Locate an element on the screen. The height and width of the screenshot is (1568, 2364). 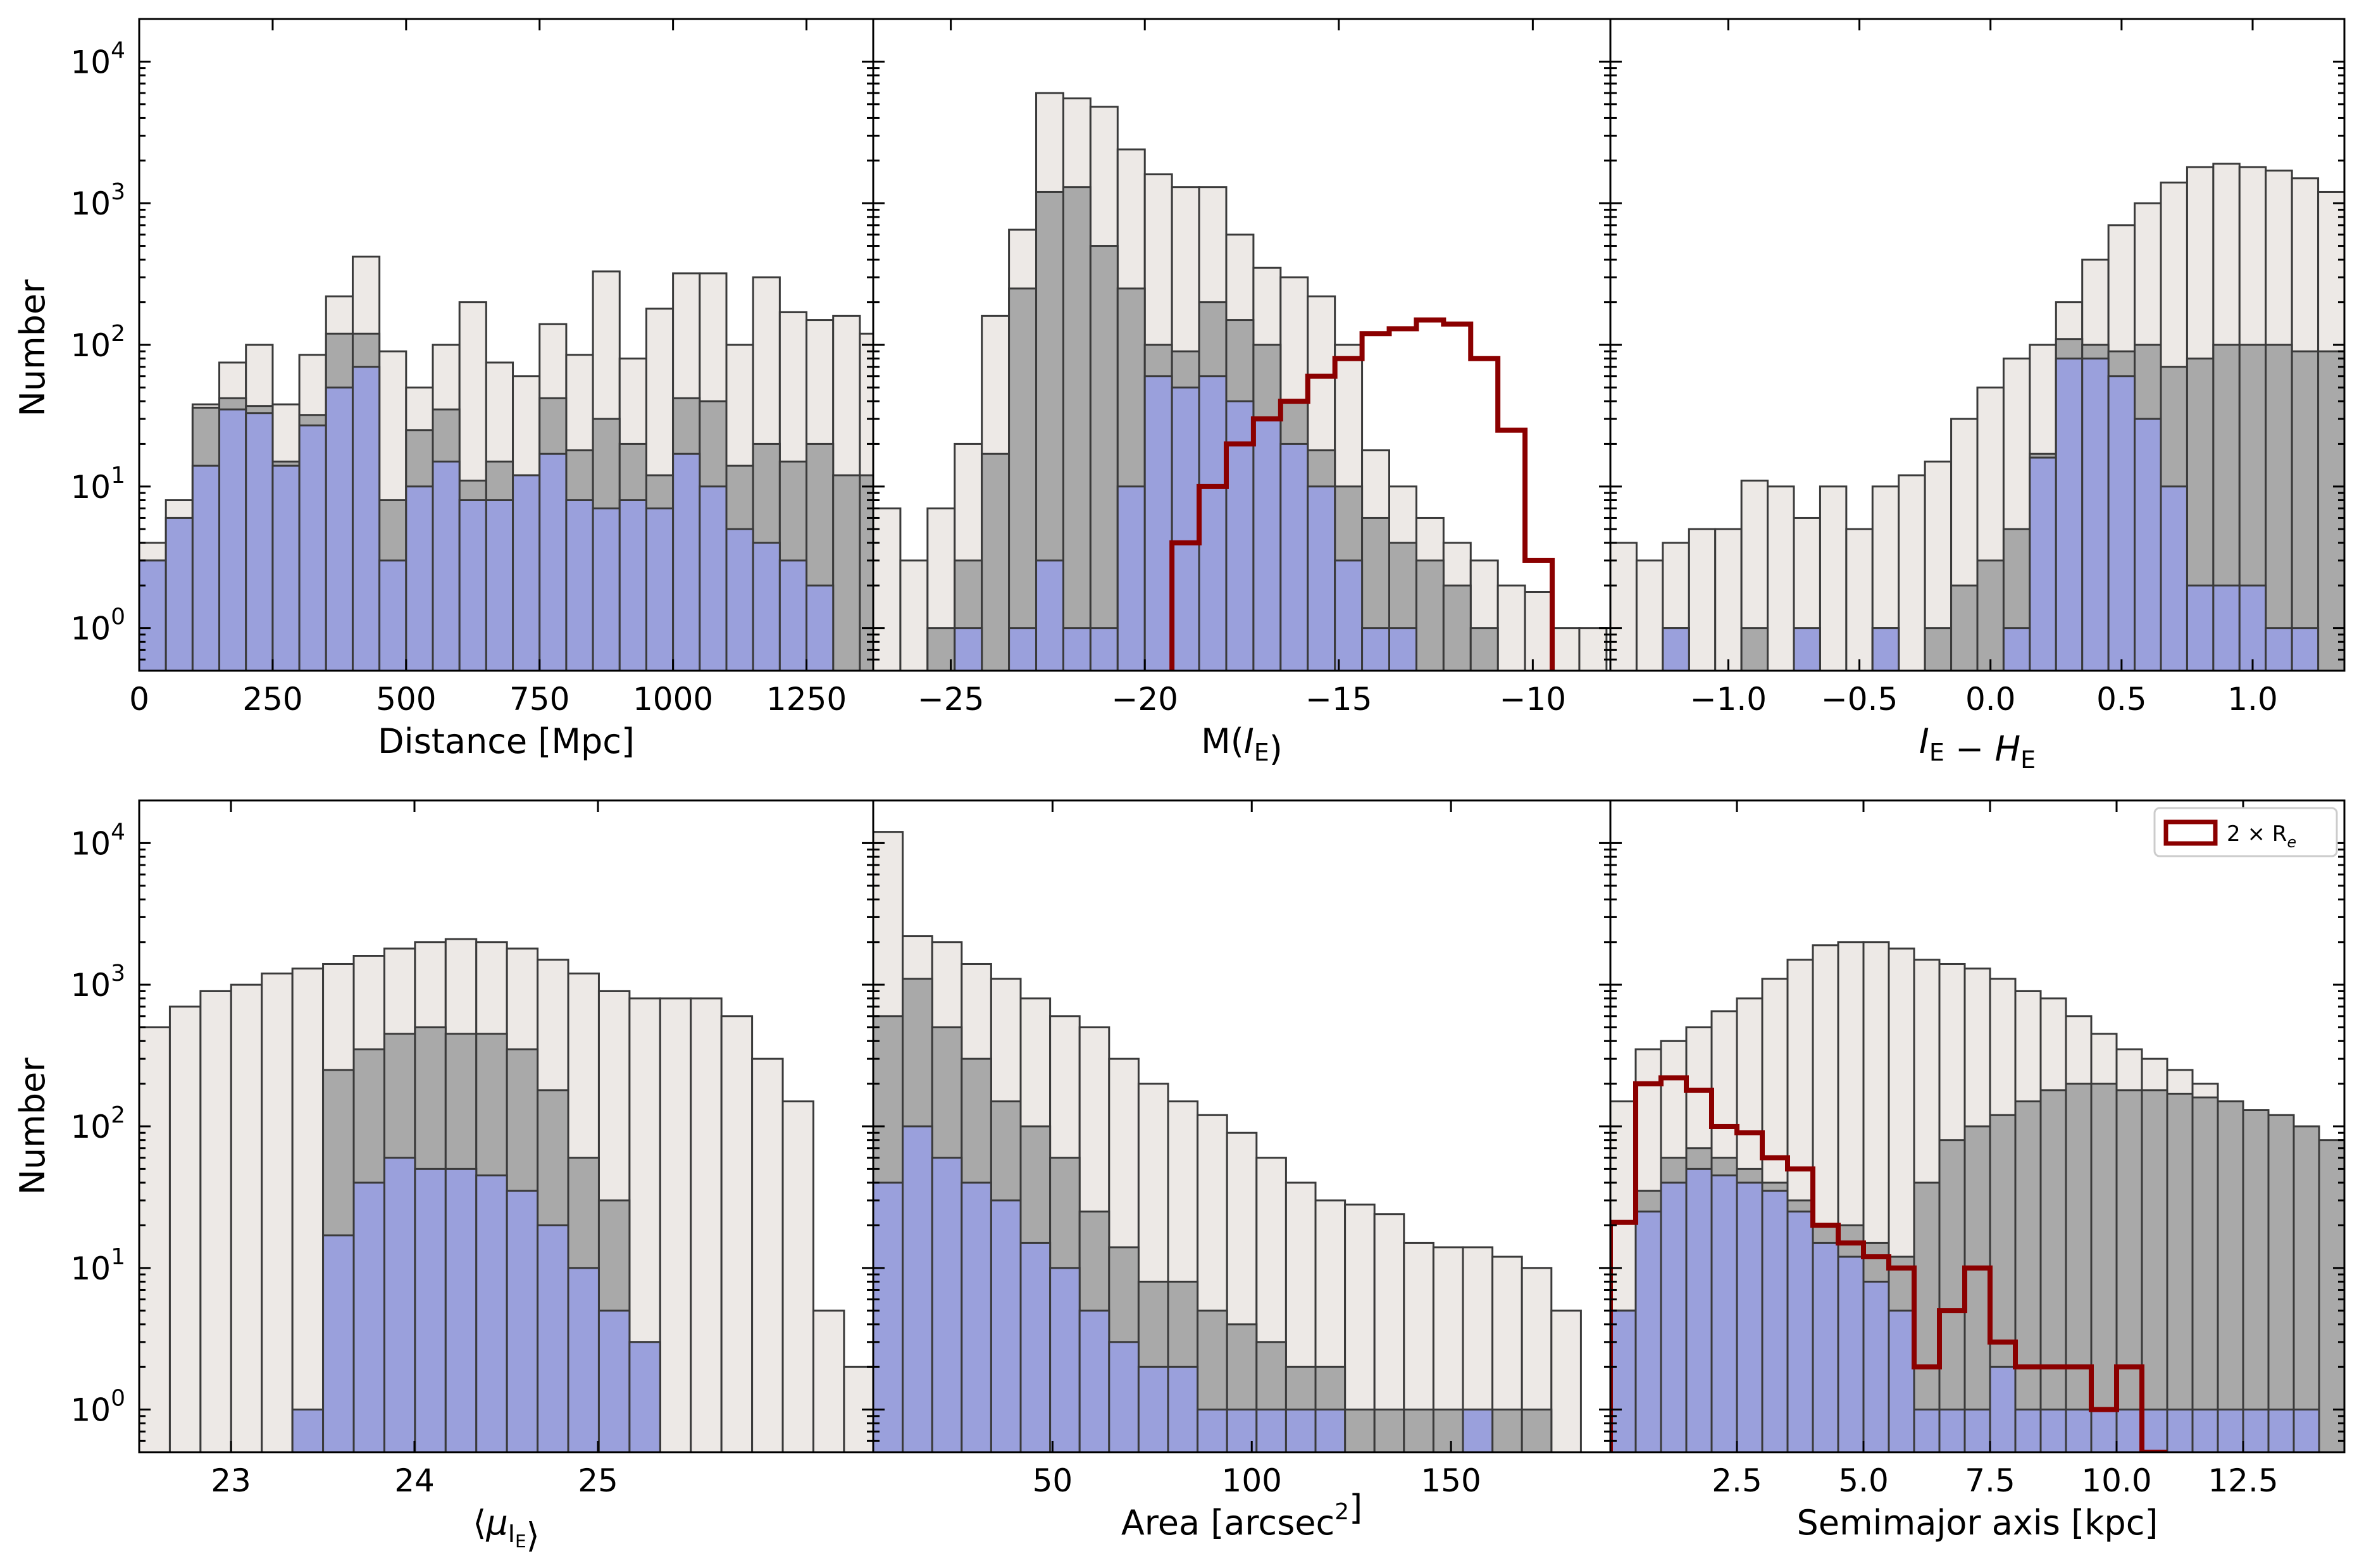
y-tick-label: 10¹ is located at coordinates (97, 484).